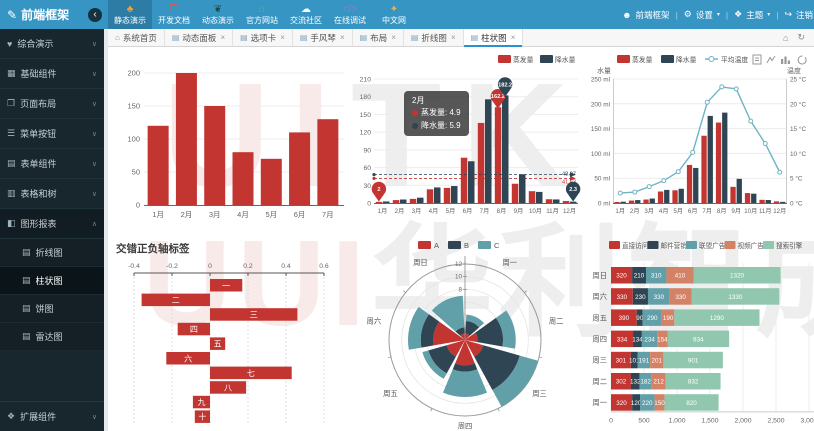  Describe the element at coordinates (659, 297) in the screenshot. I see `svg-text: 330` at that location.